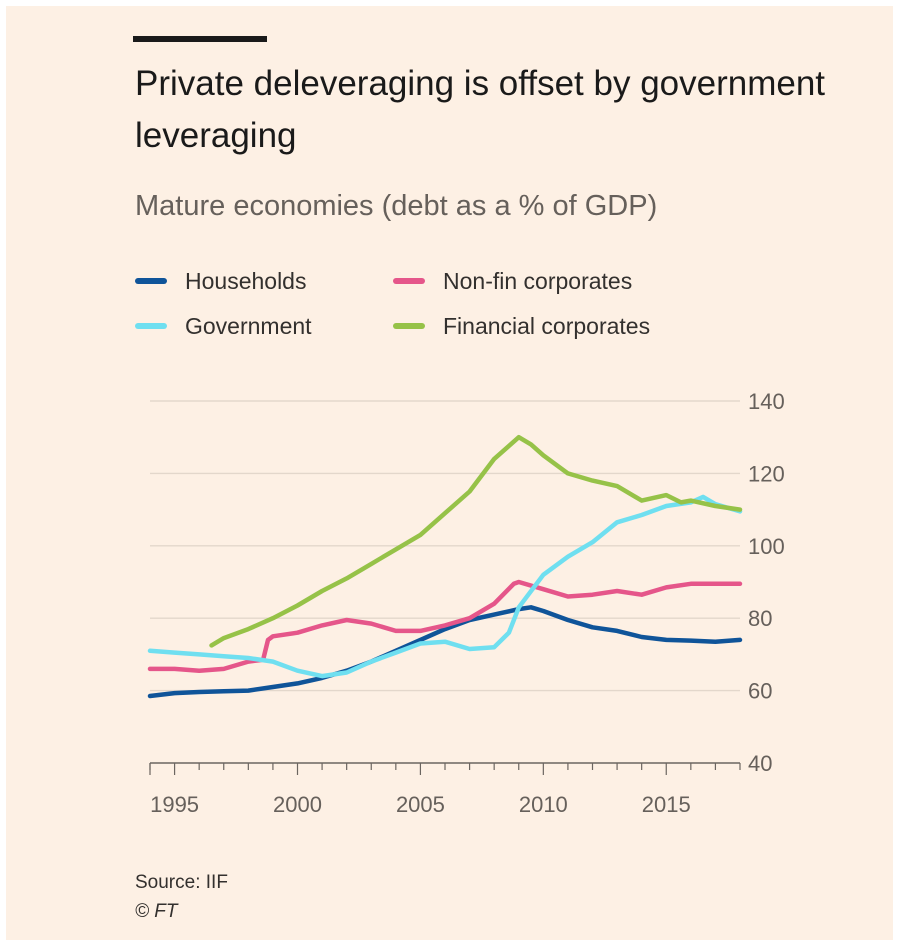  What do you see at coordinates (760, 618) in the screenshot?
I see `y-tick-label-80: 80` at bounding box center [760, 618].